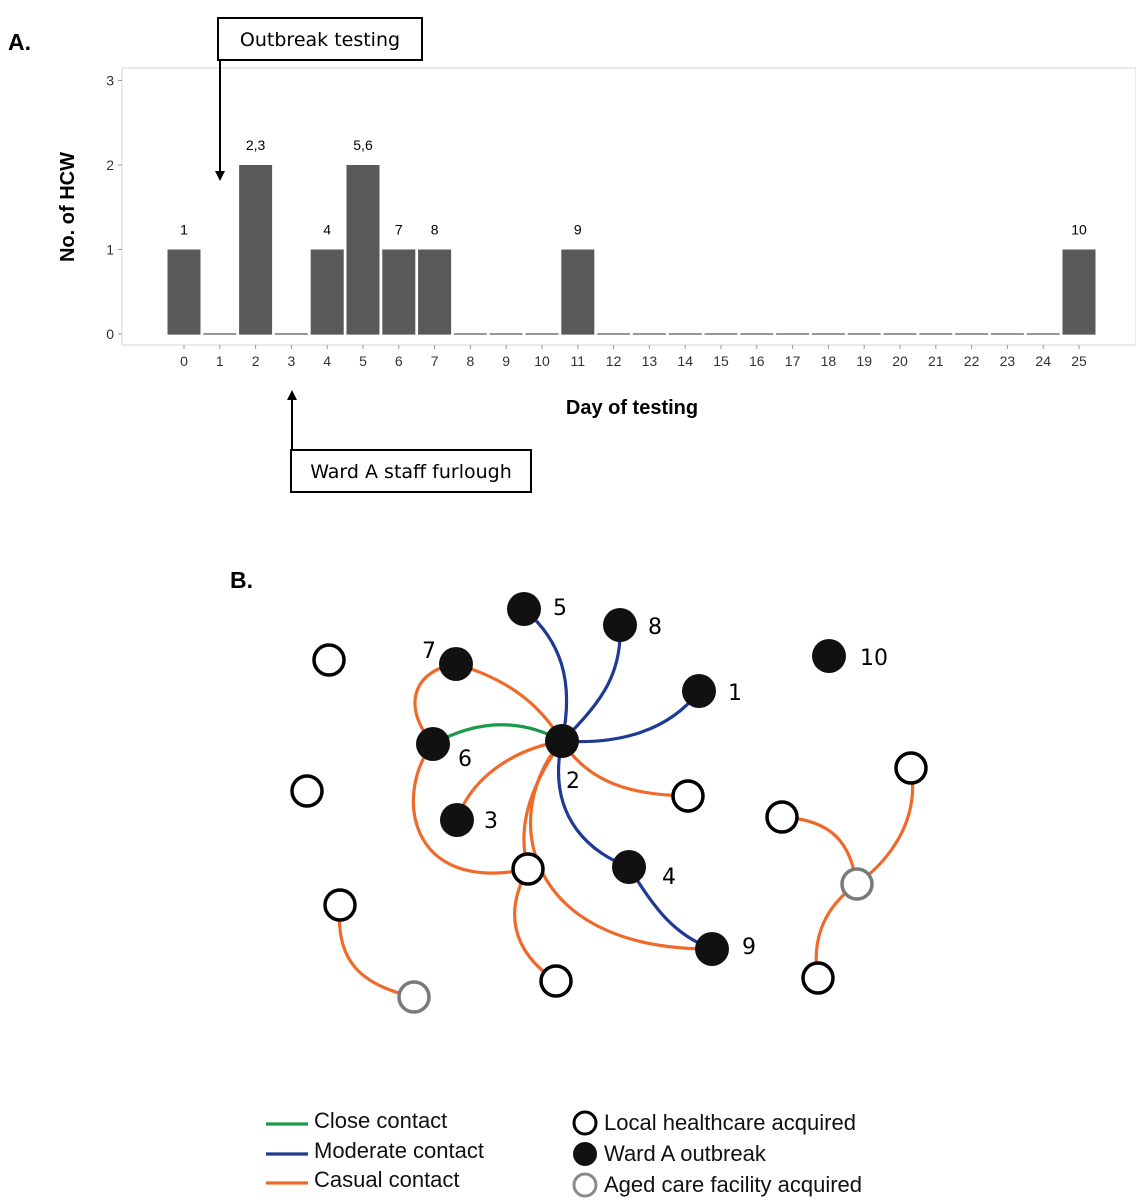 The height and width of the screenshot is (1203, 1136). What do you see at coordinates (630, 716) in the screenshot?
I see `edge-2-1-moderate` at bounding box center [630, 716].